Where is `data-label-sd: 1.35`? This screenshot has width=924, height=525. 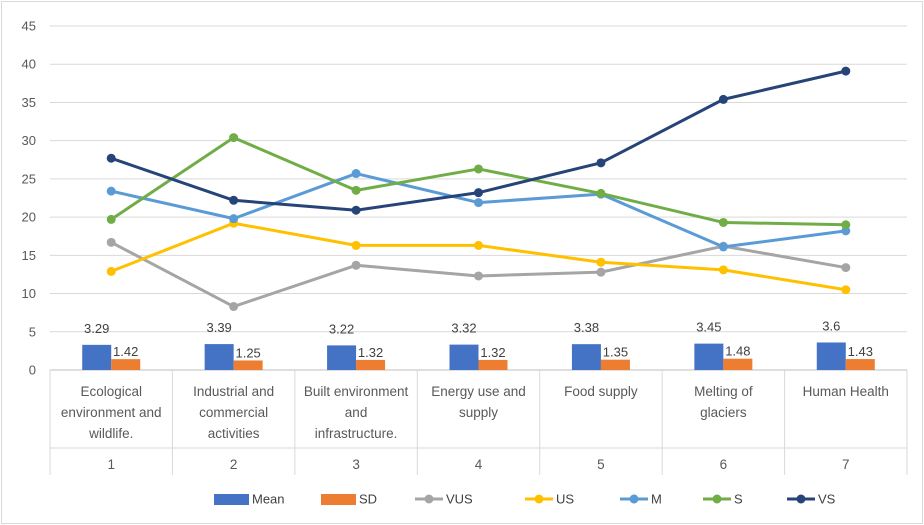
data-label-sd: 1.35 is located at coordinates (615, 352).